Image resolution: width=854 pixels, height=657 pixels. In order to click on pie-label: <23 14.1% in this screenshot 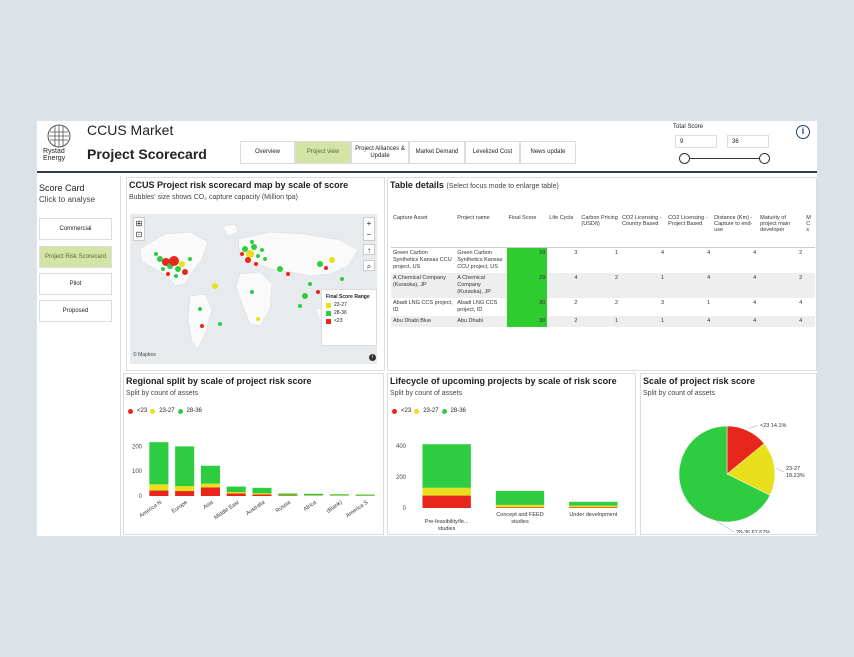, I will do `click(773, 426)`.